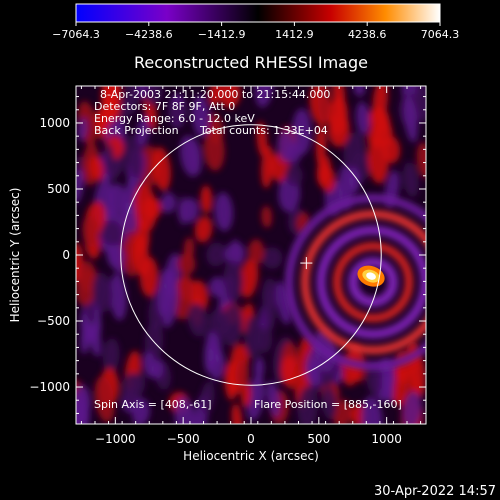 The width and height of the screenshot is (500, 500). Describe the element at coordinates (251, 456) in the screenshot. I see `x-axis-label: Heliocentric X (arcsec)` at that location.